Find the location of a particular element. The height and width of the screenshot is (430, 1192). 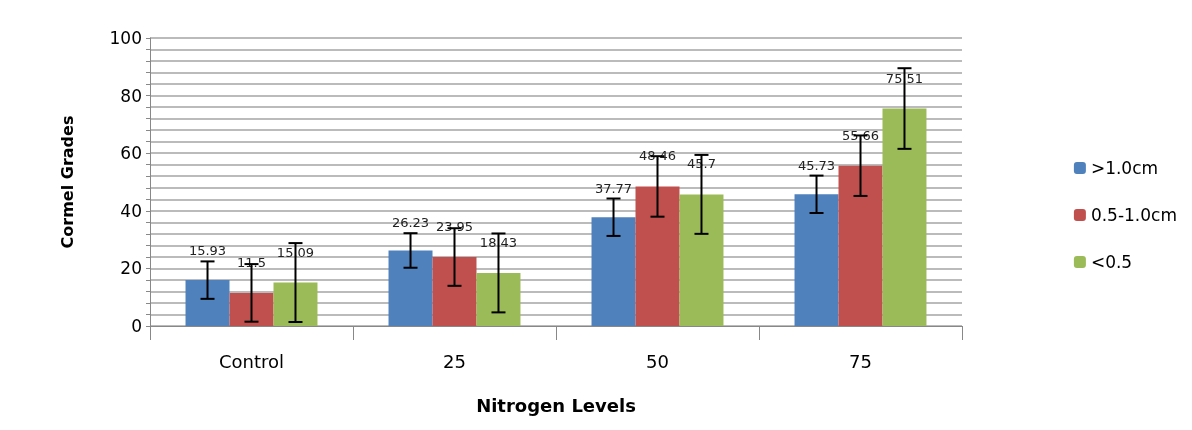

y-axis-title: Cormel Grades is located at coordinates (67, 182).